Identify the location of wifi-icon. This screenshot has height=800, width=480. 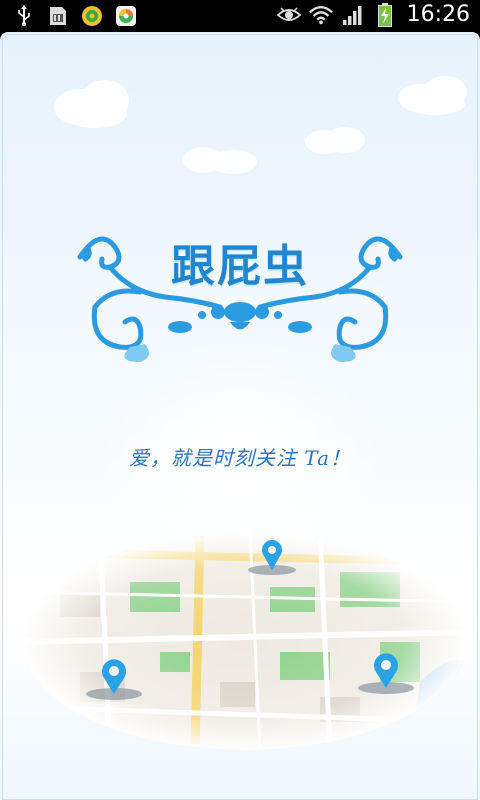
(320, 15).